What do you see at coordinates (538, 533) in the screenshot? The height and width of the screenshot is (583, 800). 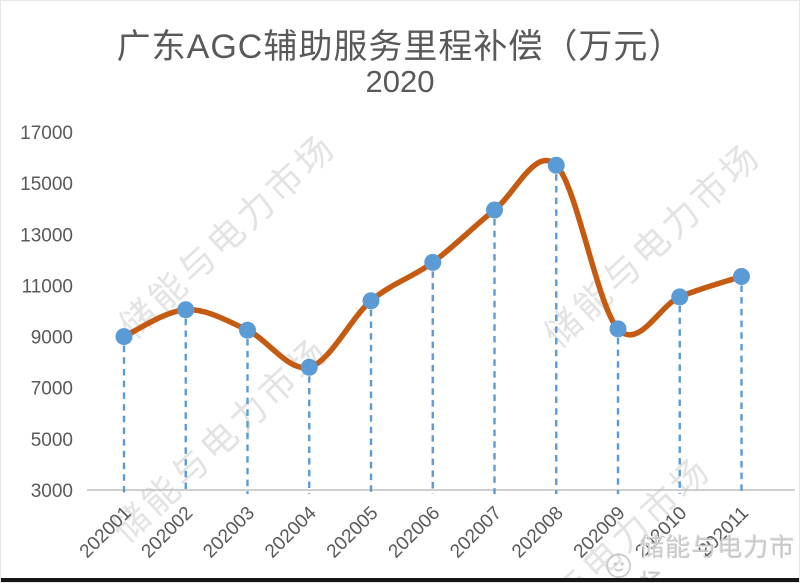 I see `x-tick-label: 202008` at bounding box center [538, 533].